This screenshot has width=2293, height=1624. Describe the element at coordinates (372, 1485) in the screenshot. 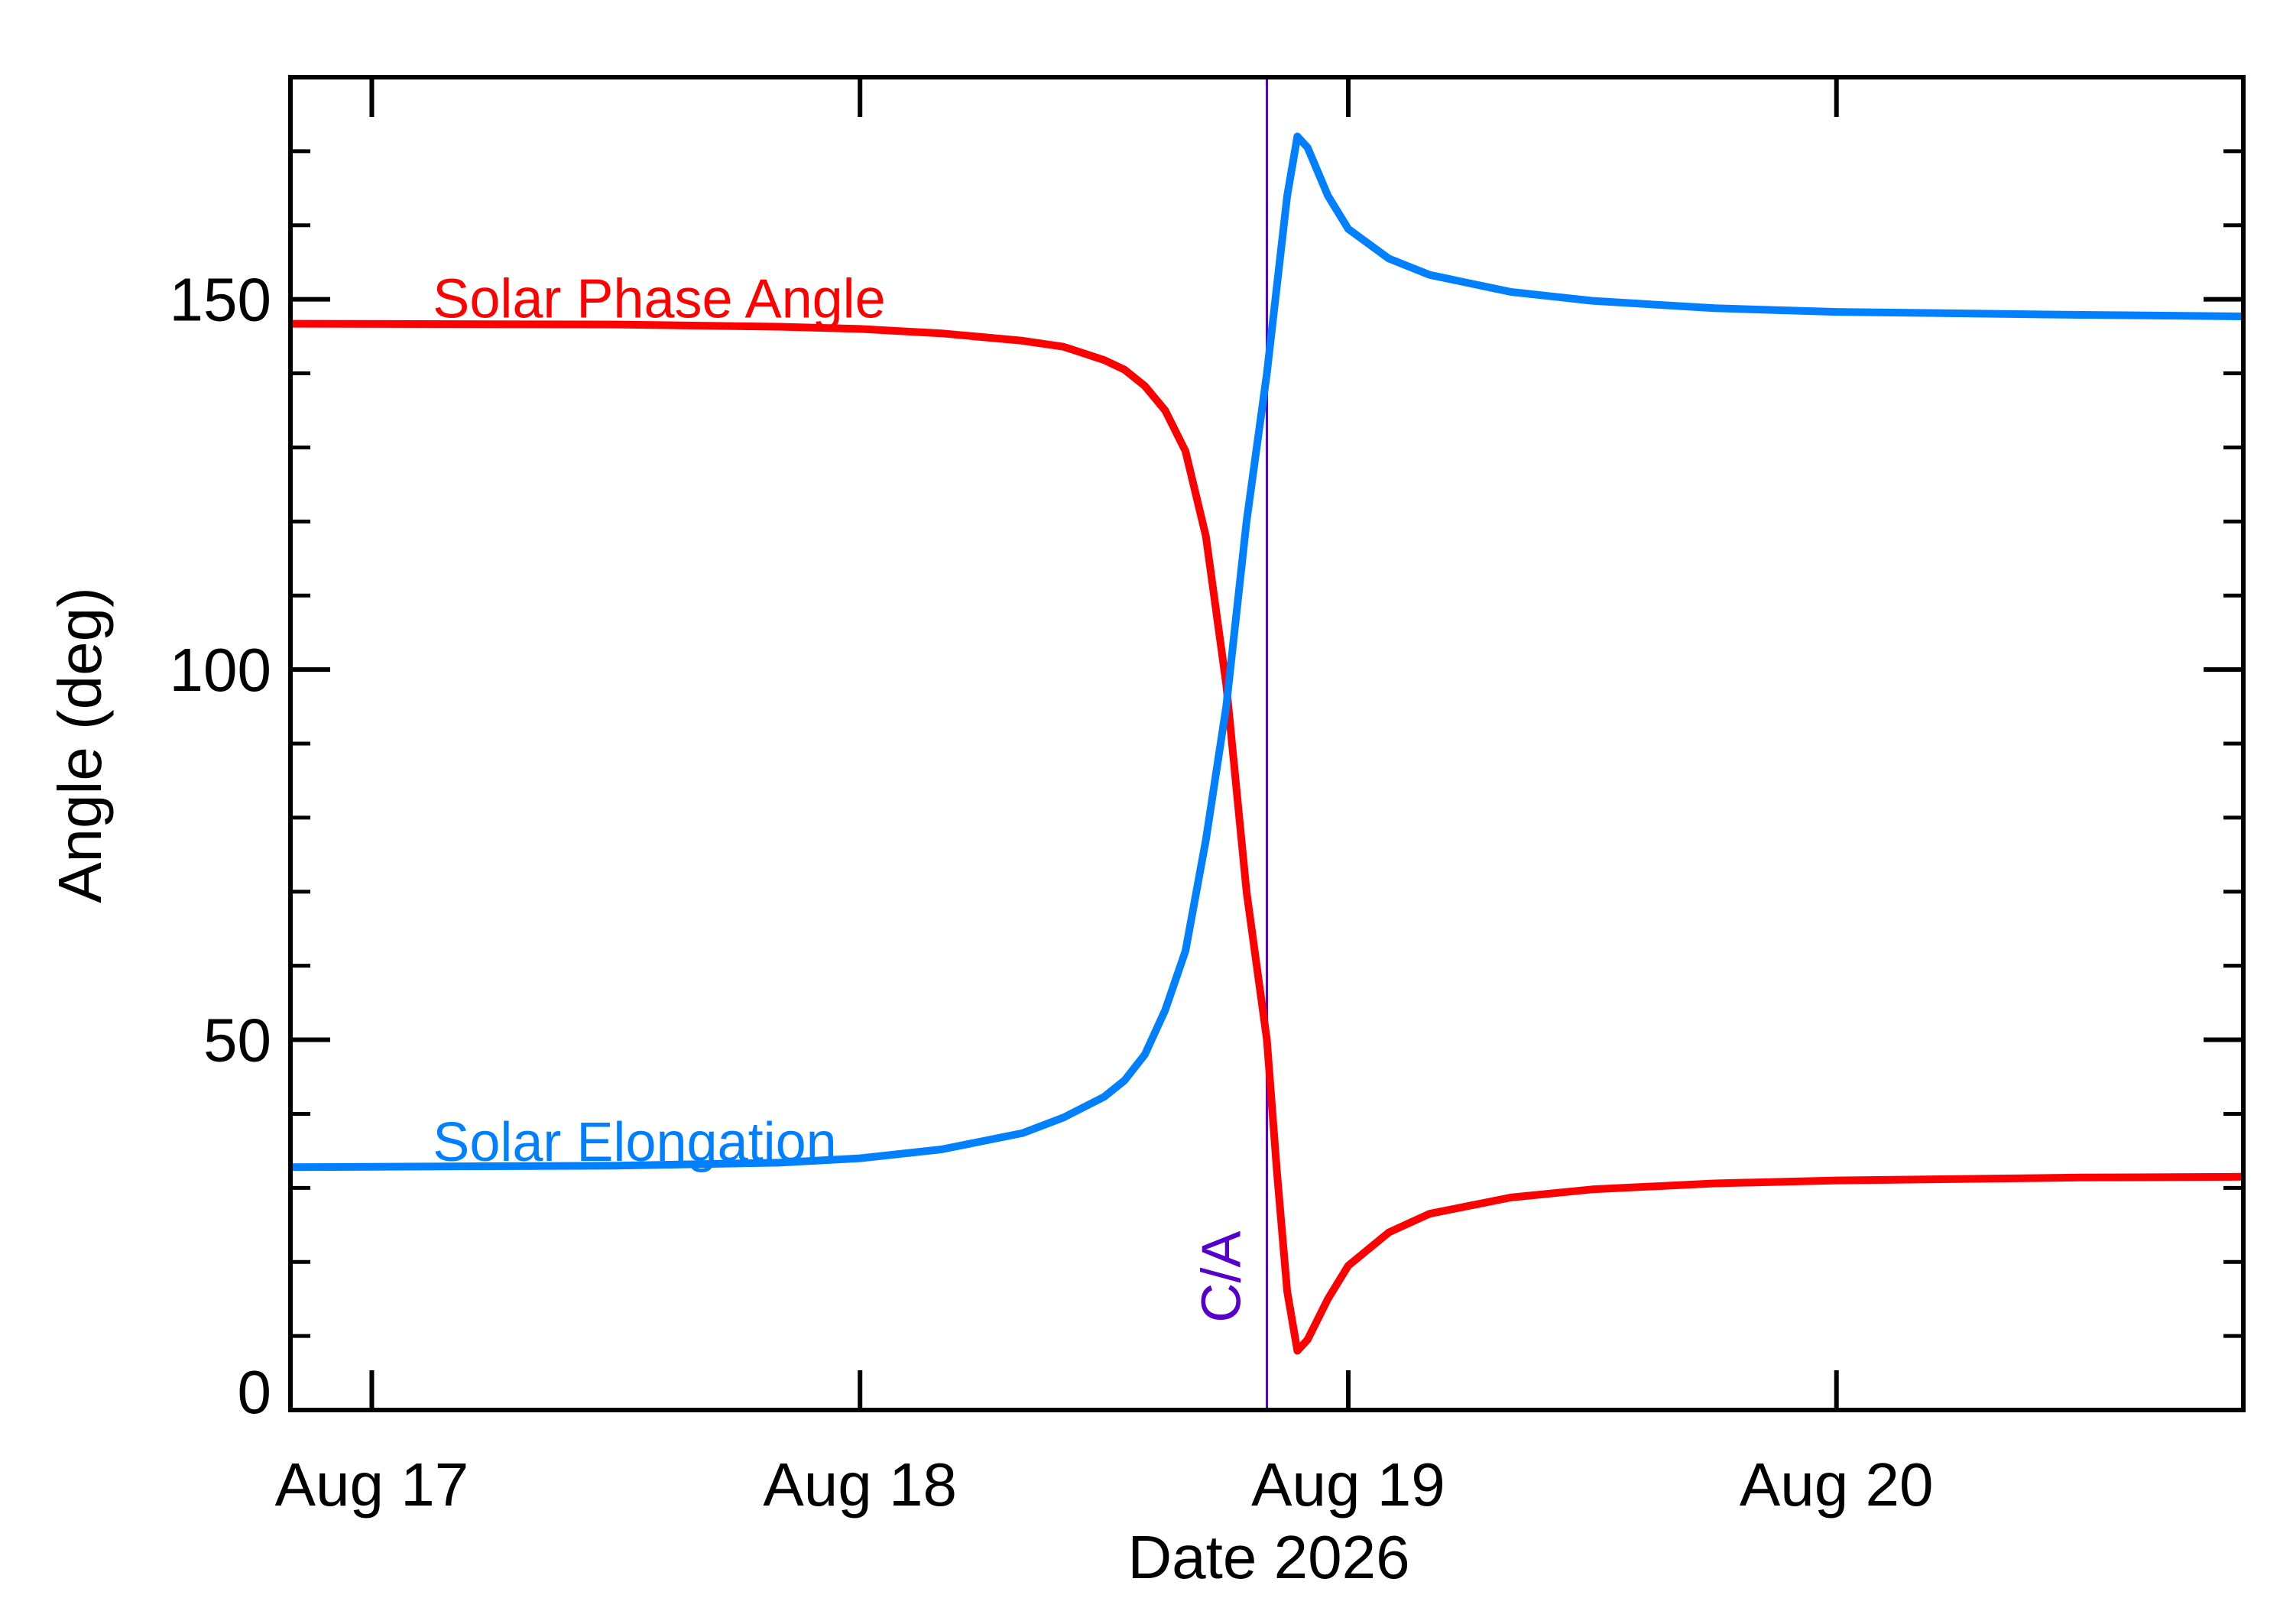

I see `x-tick-label: Aug 17` at that location.